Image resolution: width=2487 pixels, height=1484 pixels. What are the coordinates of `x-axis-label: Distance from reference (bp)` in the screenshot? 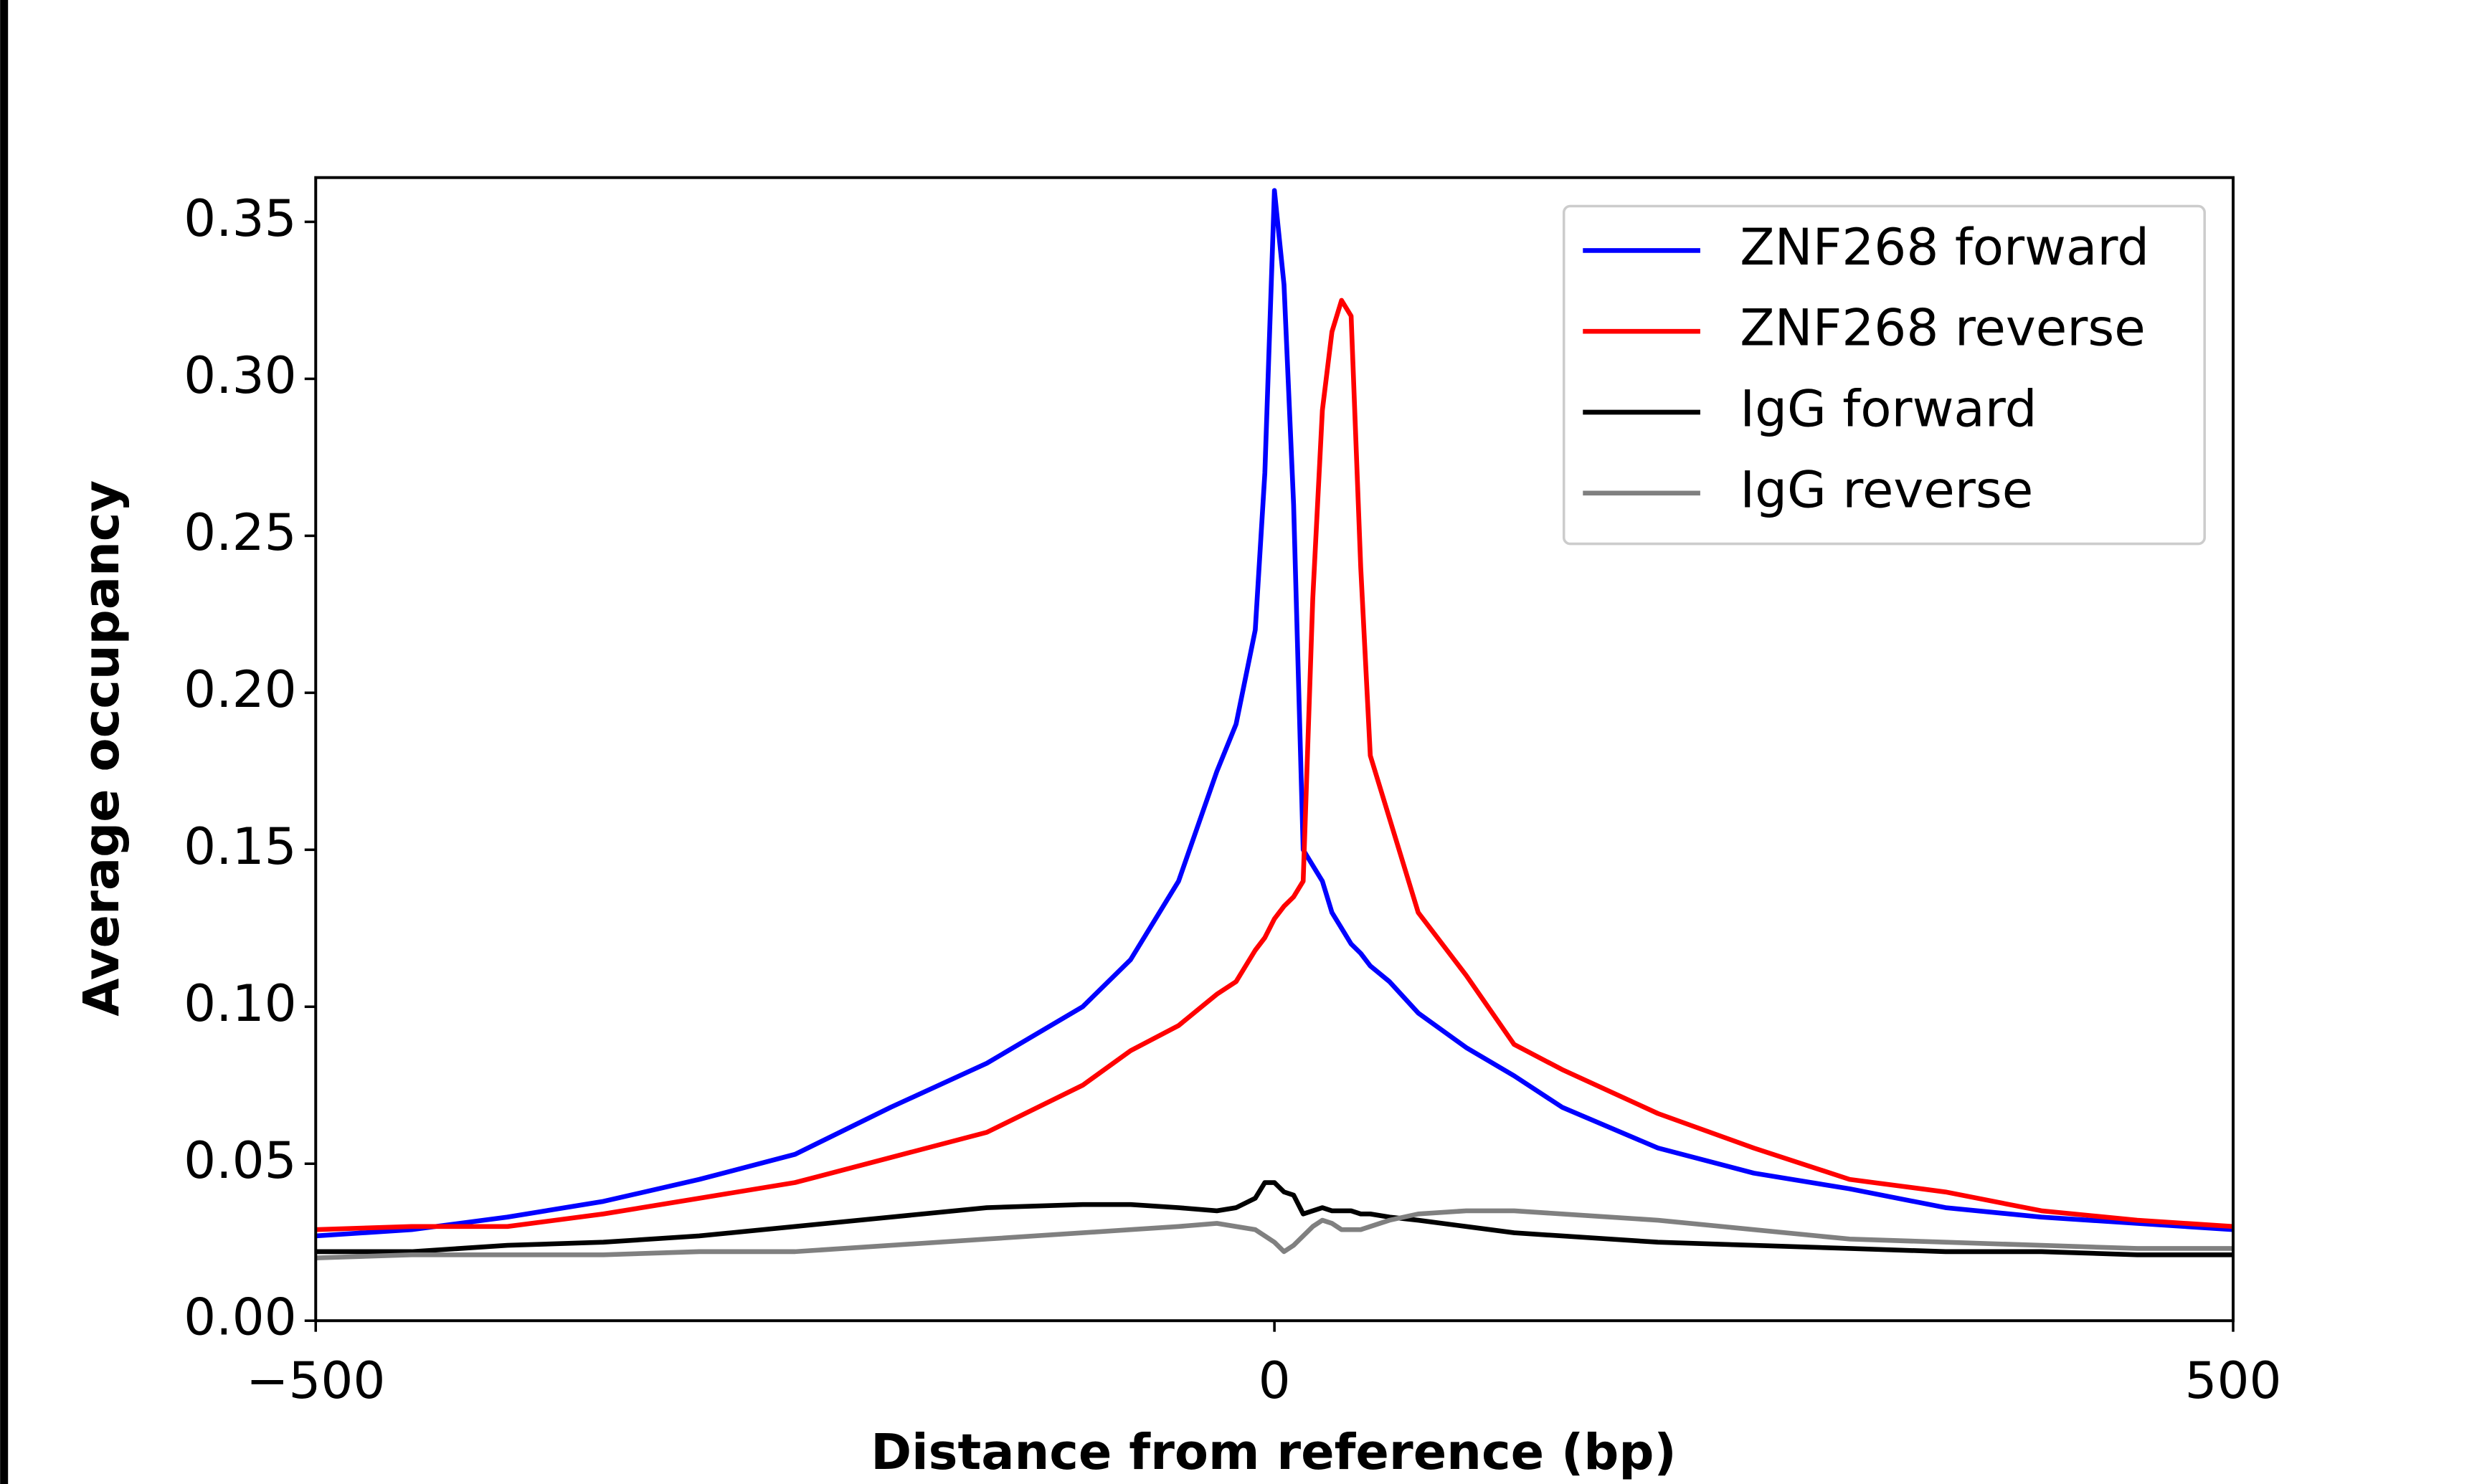 It's located at (1274, 1453).